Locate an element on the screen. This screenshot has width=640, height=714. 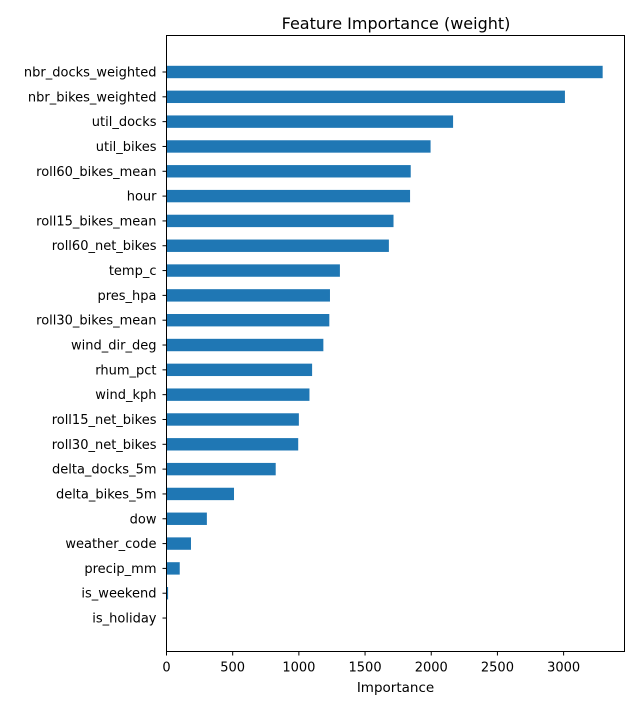
y-tick-label: roll30_bikes_mean is located at coordinates (96, 321).